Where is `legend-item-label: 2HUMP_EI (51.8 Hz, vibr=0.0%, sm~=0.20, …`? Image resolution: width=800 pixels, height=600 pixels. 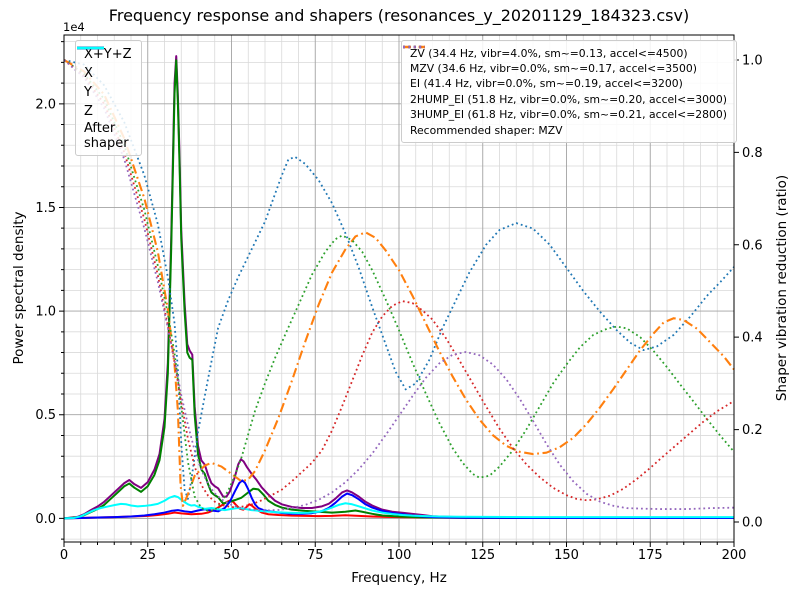 legend-item-label: 2HUMP_EI (51.8 Hz, vibr=0.0%, sm~=0.20, … is located at coordinates (568, 99).